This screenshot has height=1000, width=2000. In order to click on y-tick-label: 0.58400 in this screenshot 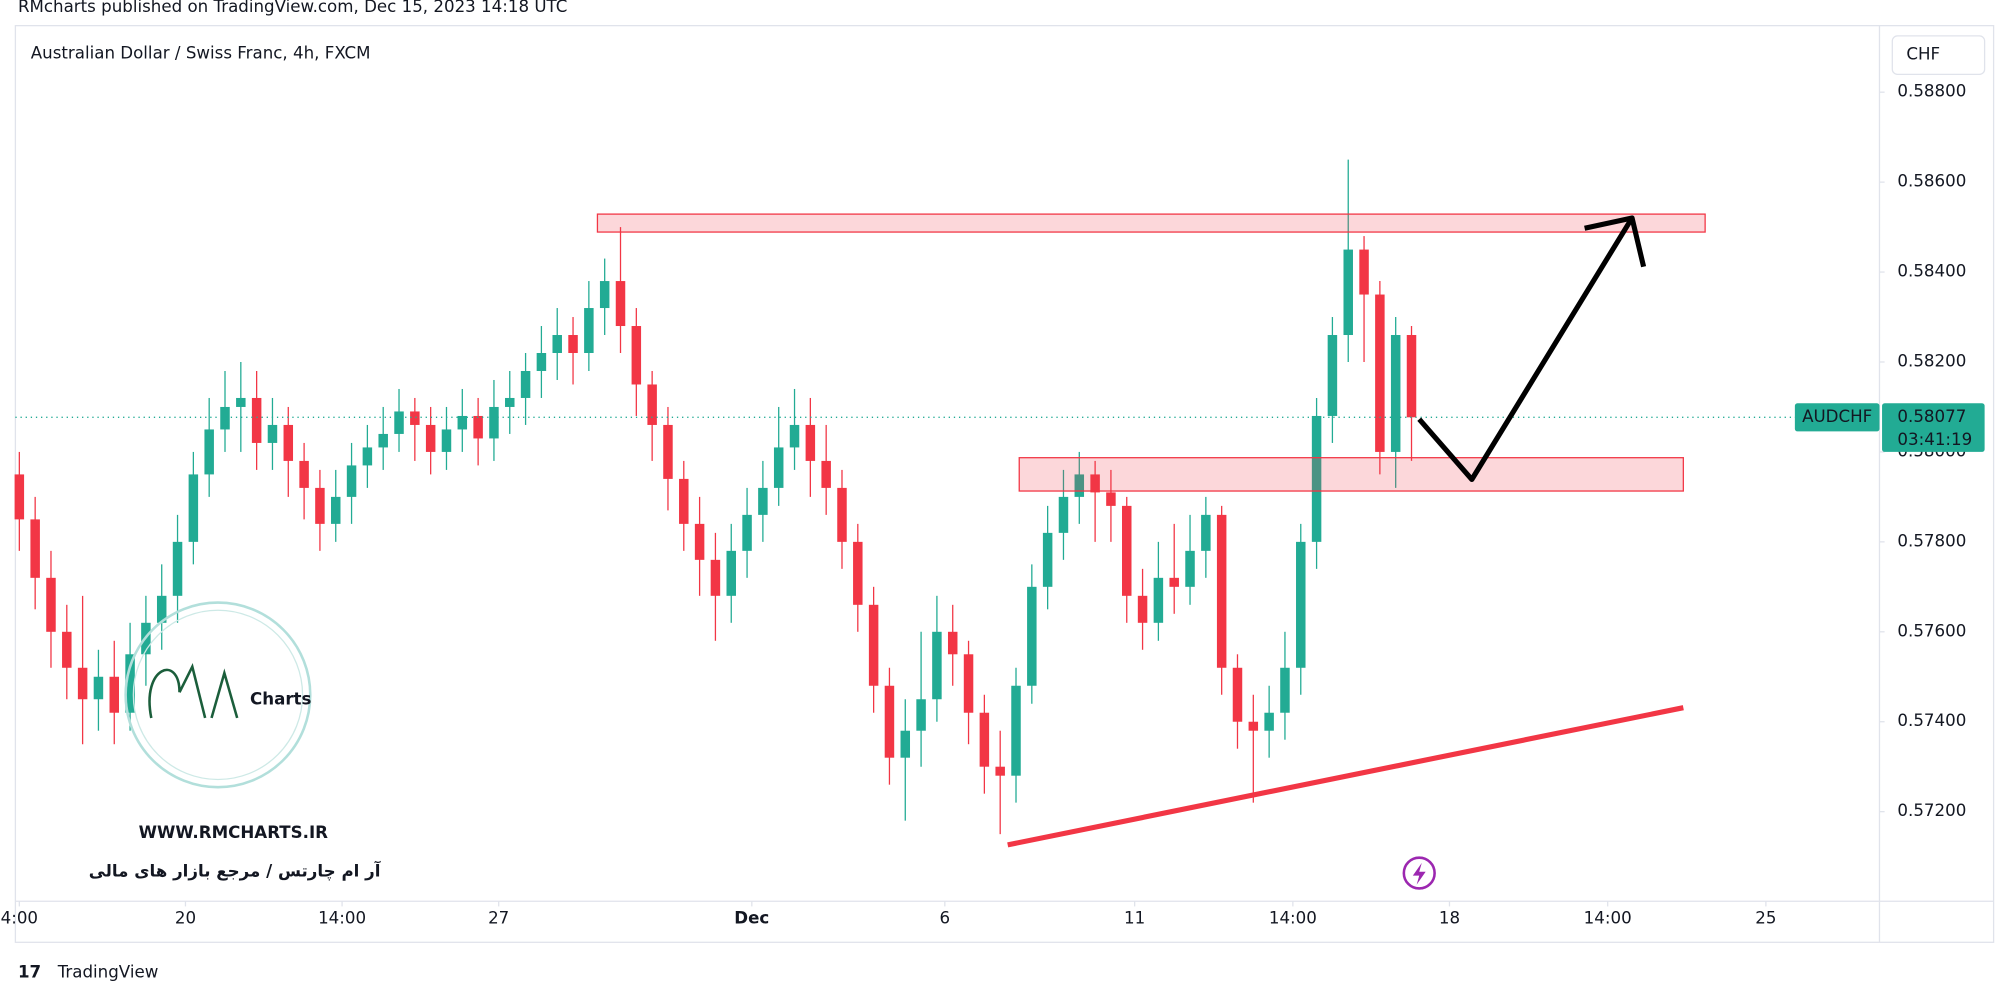, I will do `click(1931, 271)`.